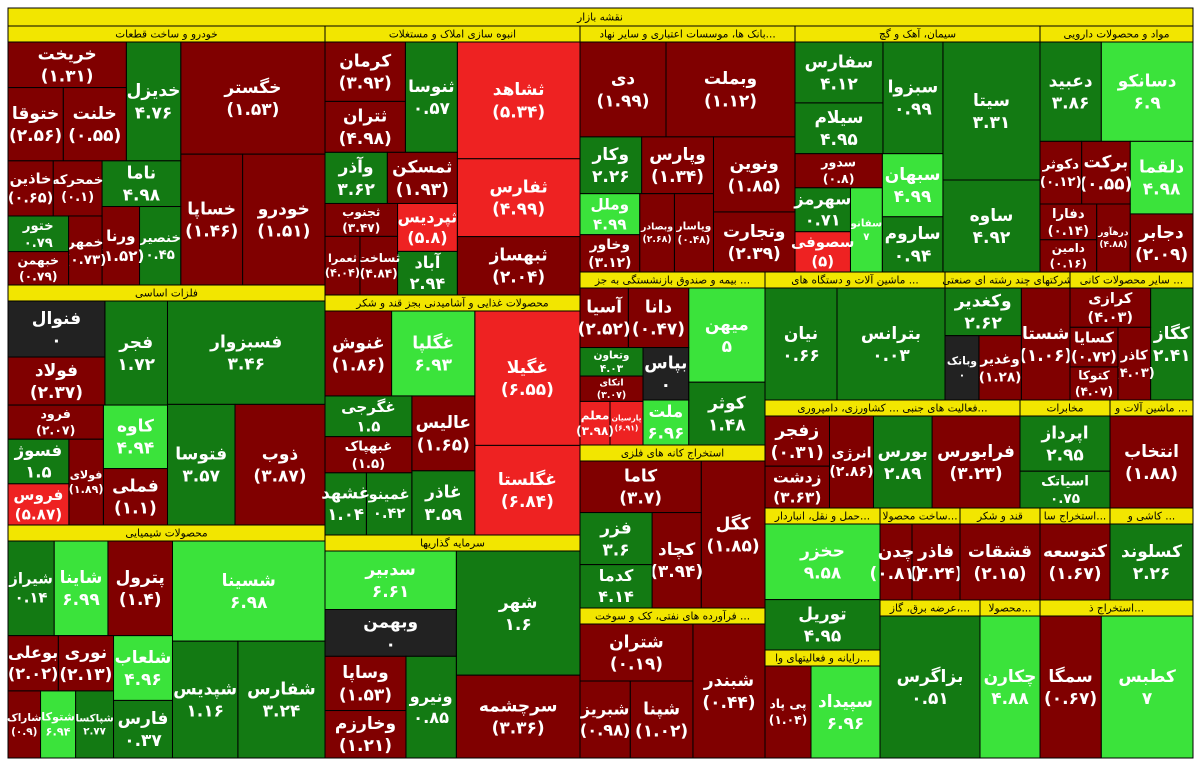 The height and width of the screenshot is (767, 1201). I want to click on tile-name: وخارزم, so click(365, 724).